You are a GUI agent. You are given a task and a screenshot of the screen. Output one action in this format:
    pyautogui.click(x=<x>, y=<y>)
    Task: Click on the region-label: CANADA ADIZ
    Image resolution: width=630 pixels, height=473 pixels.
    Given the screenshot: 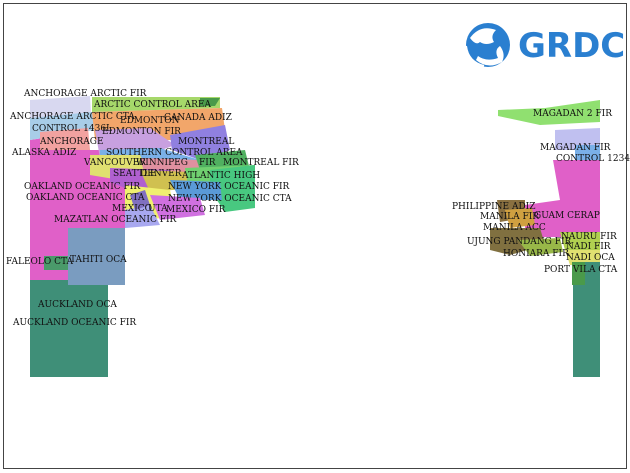 What is the action you would take?
    pyautogui.click(x=198, y=118)
    